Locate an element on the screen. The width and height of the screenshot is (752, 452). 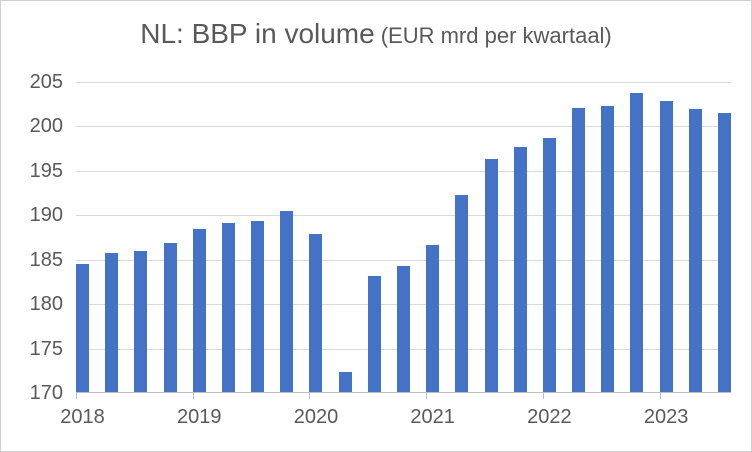
bar-2021Q2 is located at coordinates (462, 293).